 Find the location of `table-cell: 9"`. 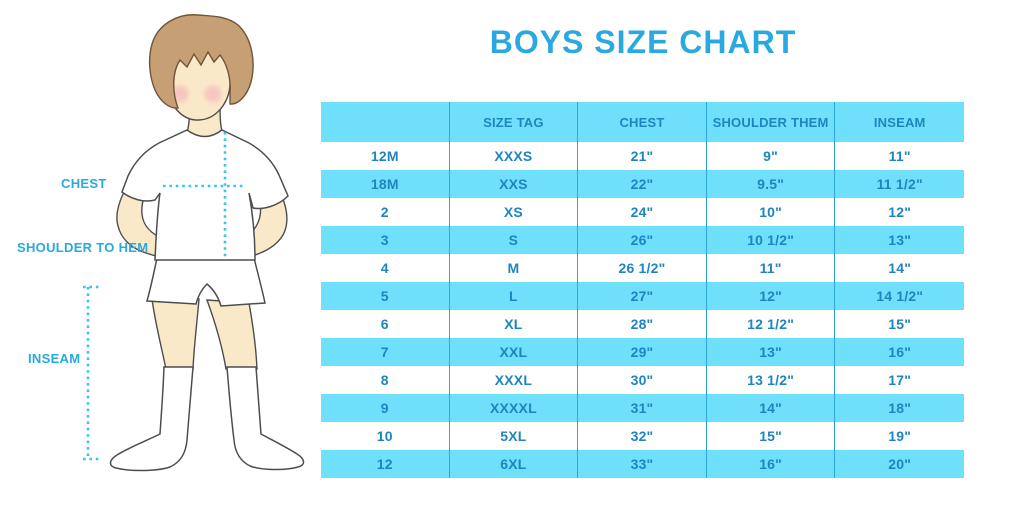

table-cell: 9" is located at coordinates (771, 156).